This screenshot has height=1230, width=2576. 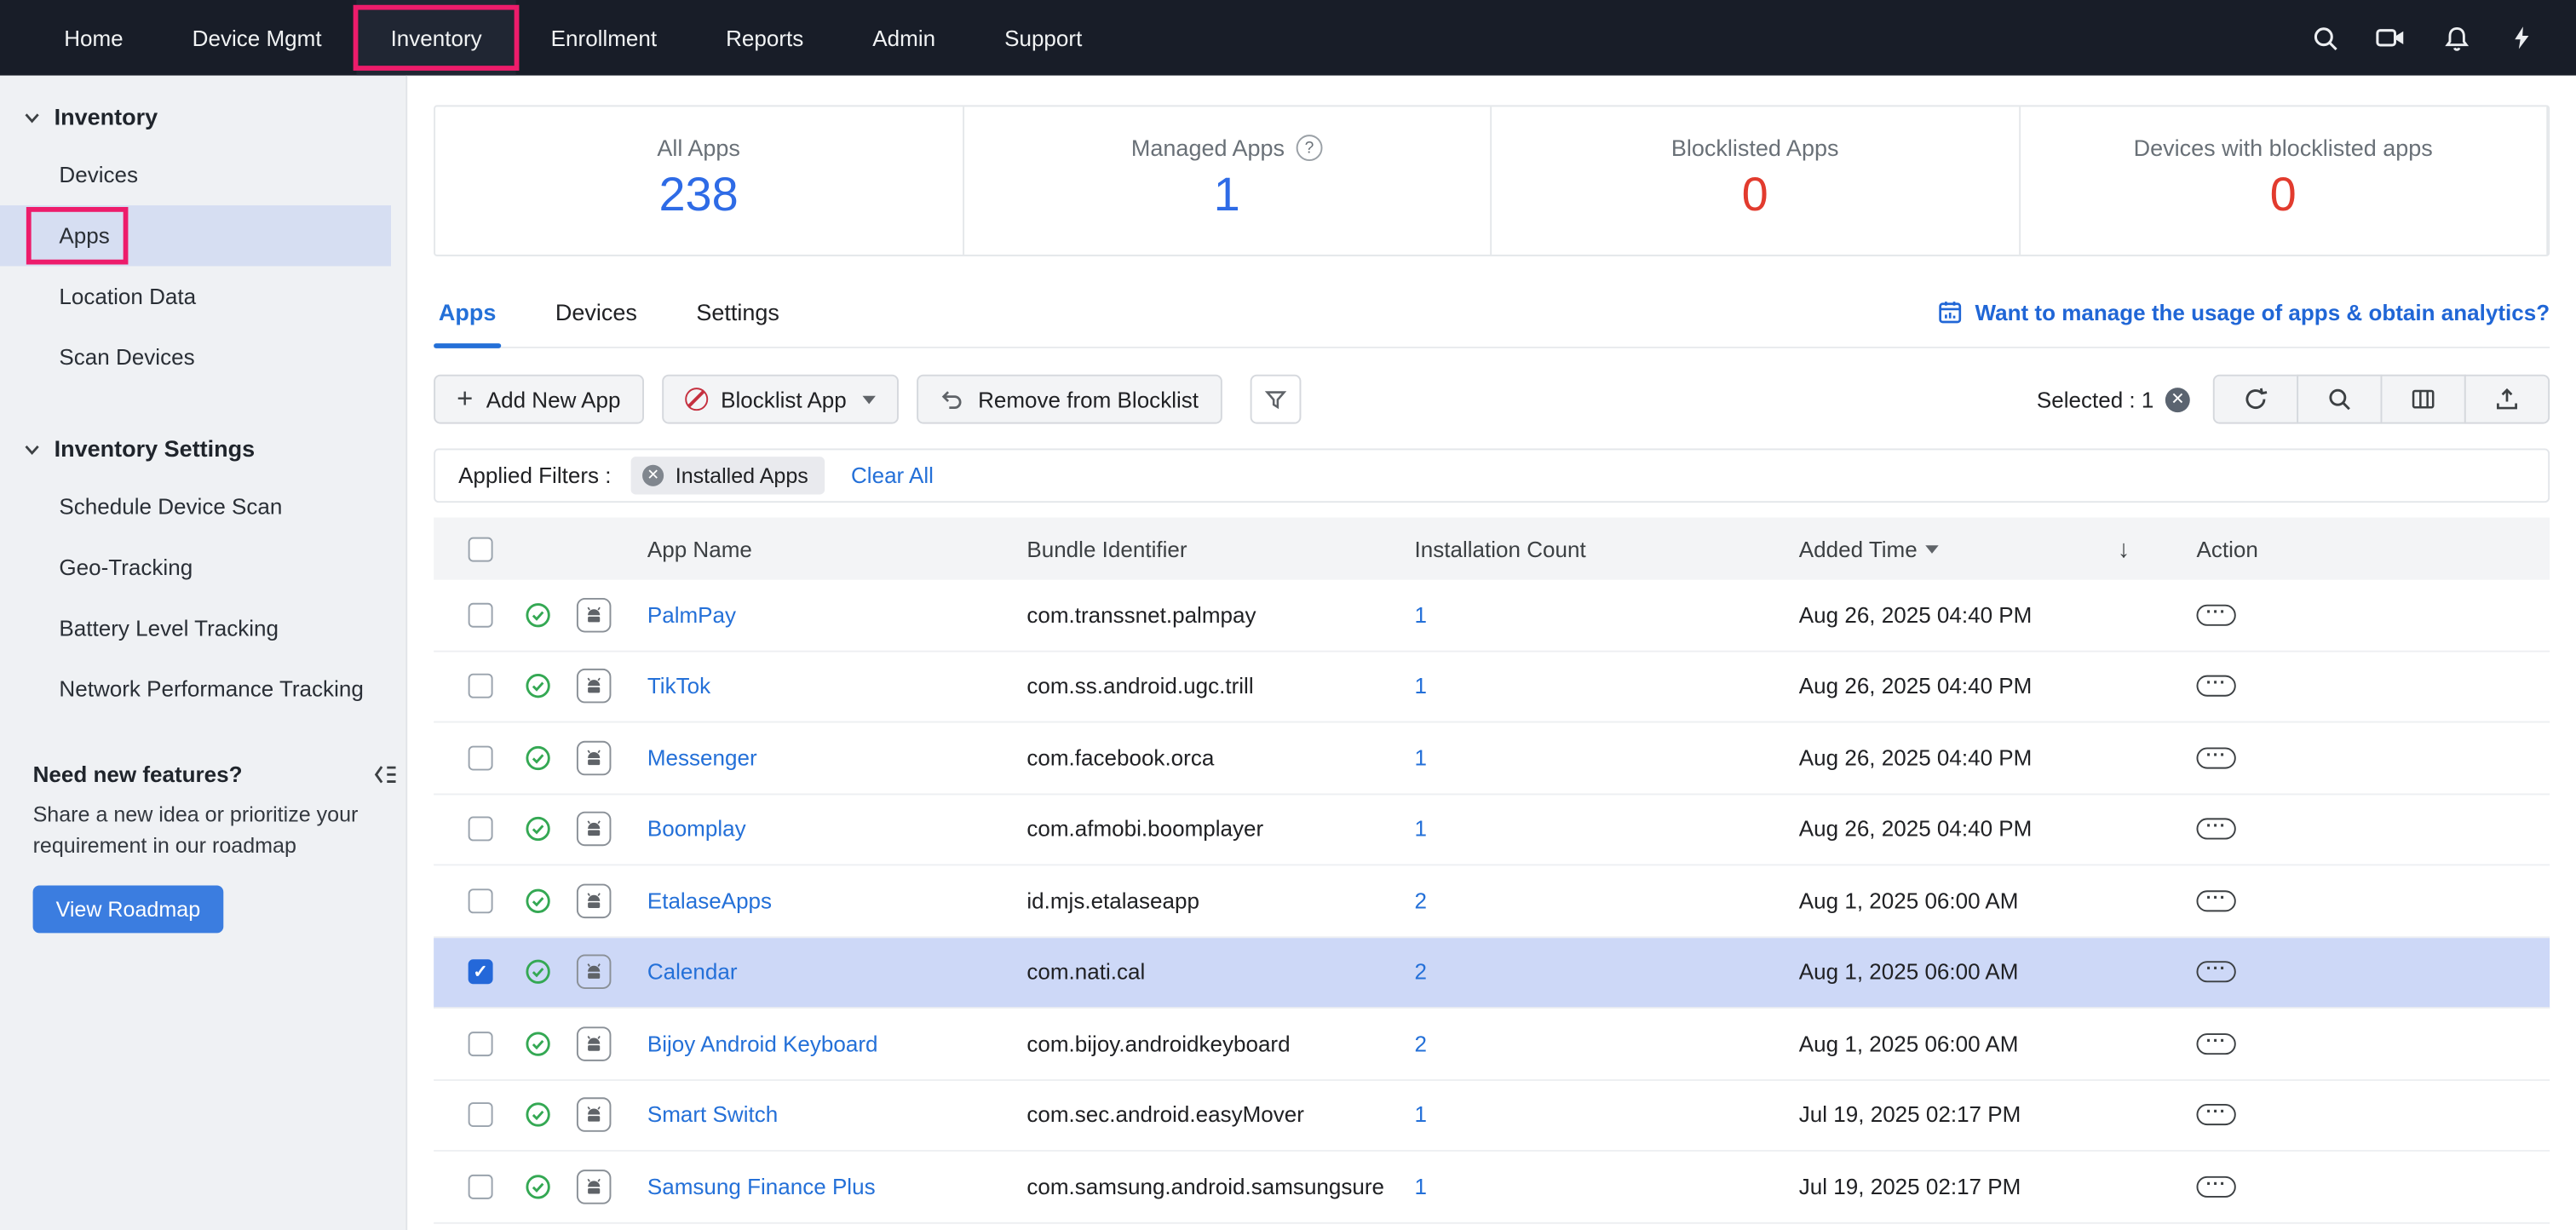 What do you see at coordinates (1932, 548) in the screenshot?
I see `sort-caret-icon` at bounding box center [1932, 548].